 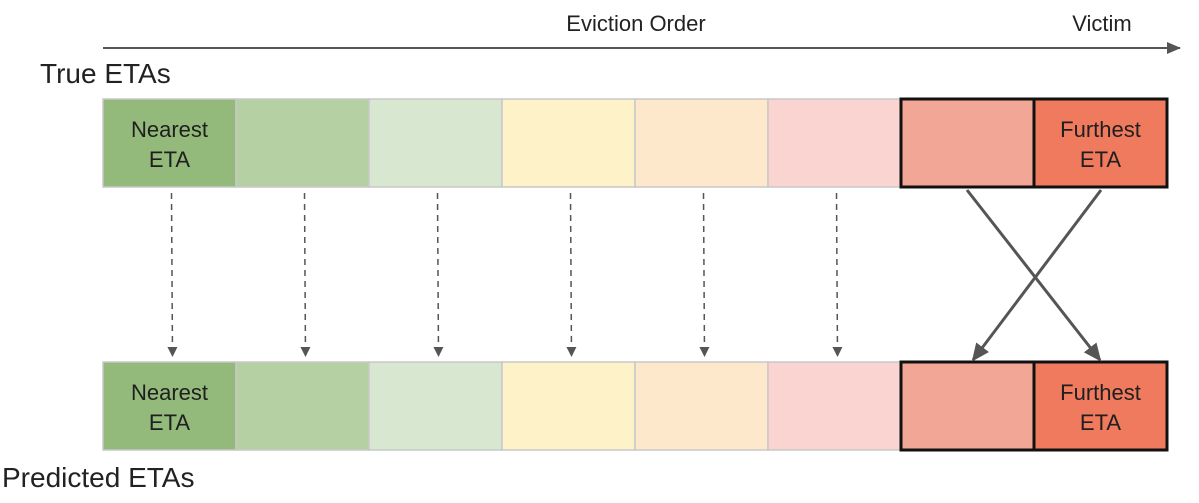 I want to click on victim-label: Victim, so click(x=1102, y=23).